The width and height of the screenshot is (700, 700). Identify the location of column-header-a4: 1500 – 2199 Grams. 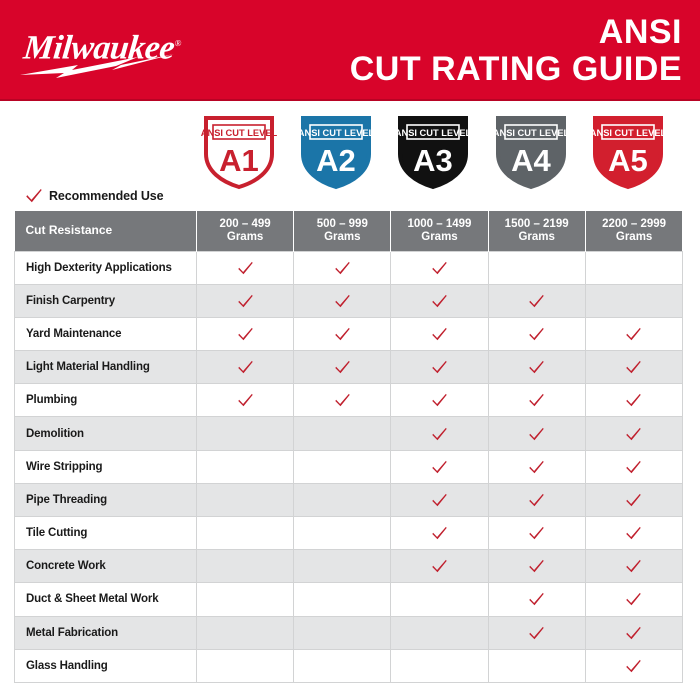
(537, 231).